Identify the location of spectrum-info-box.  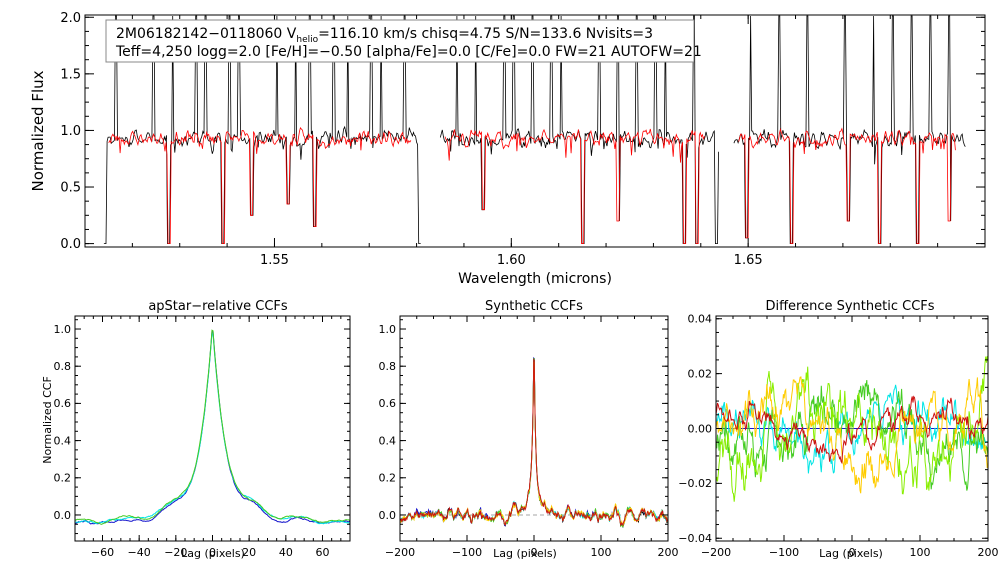
(400, 41).